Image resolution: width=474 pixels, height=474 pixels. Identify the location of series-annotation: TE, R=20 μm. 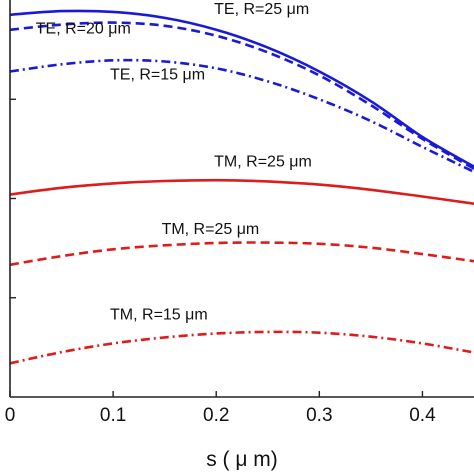
(83, 29).